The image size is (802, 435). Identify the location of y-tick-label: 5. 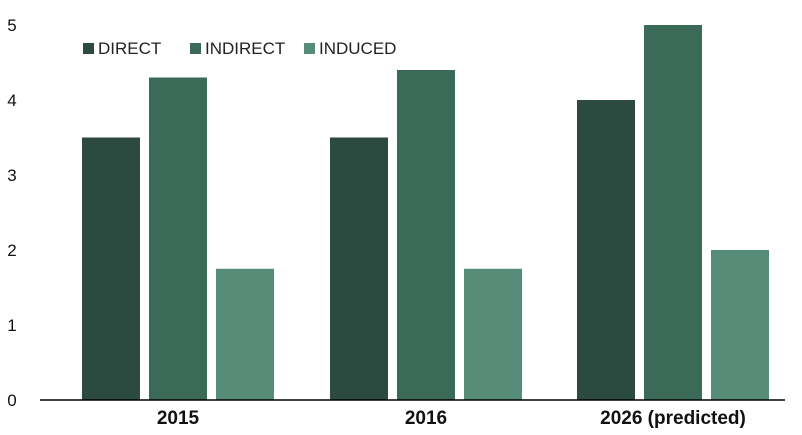
(11, 25).